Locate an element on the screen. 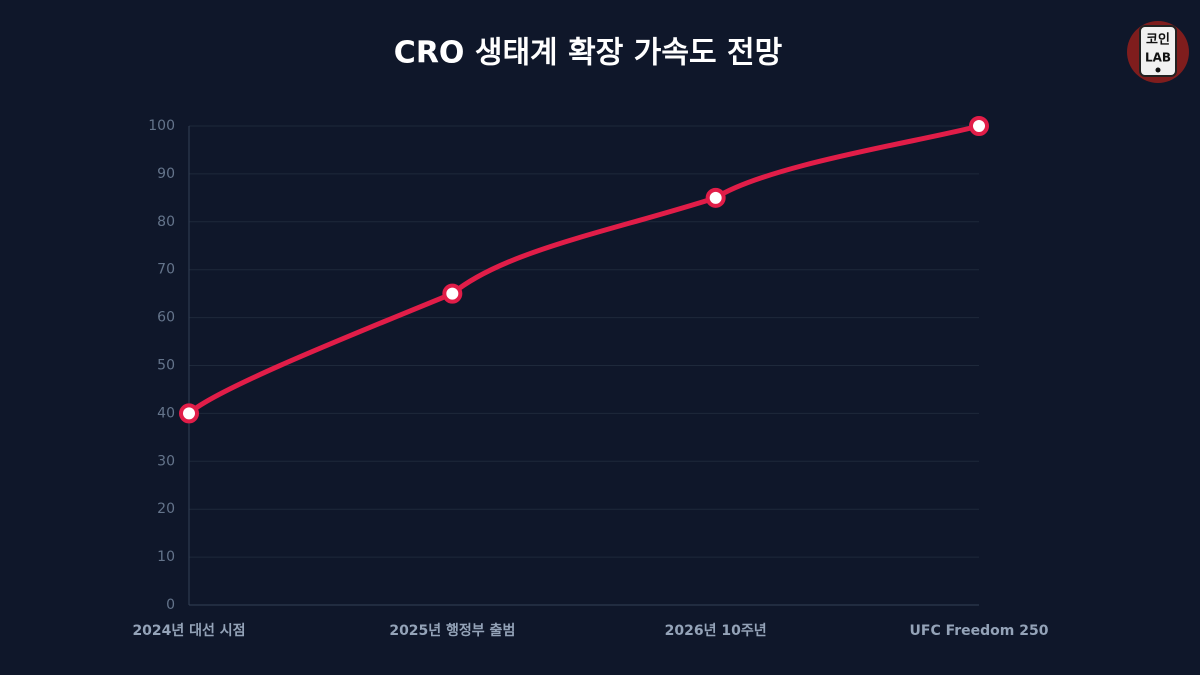 The image size is (1200, 675). y-tick-label: 100 is located at coordinates (161, 126).